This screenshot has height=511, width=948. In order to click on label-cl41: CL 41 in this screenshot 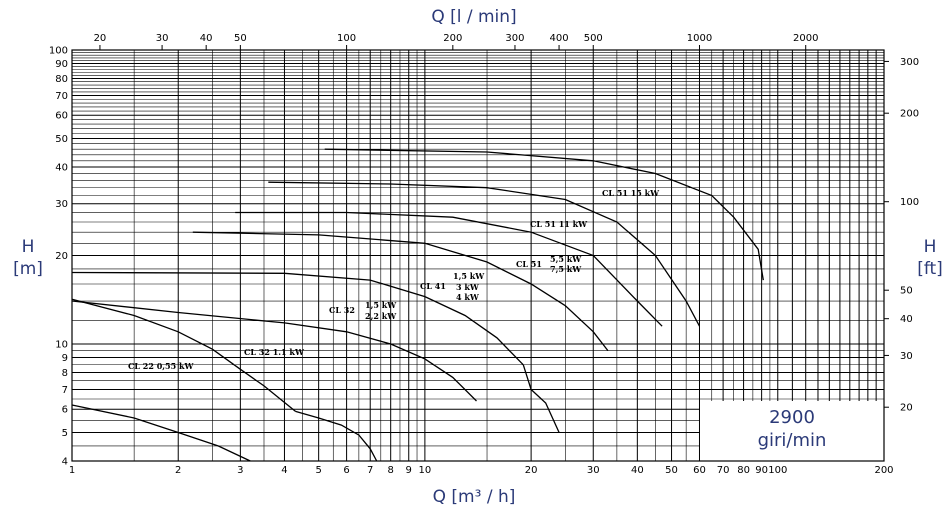, I will do `click(433, 286)`.